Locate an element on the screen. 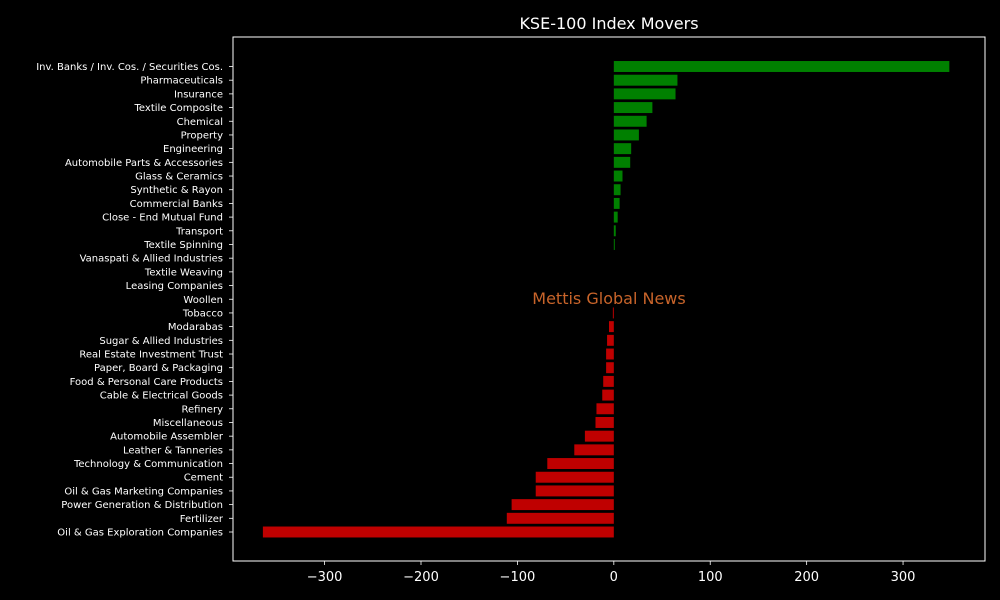 This screenshot has width=1000, height=600. y-tick-label: Glass & Ceramics is located at coordinates (179, 177).